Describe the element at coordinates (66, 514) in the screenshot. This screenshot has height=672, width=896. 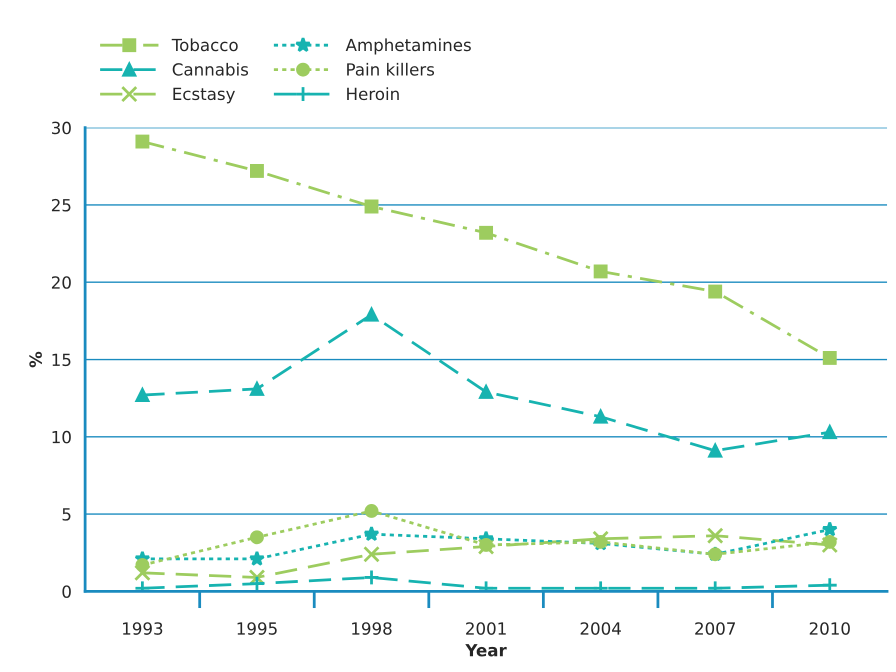
I see `y-tick-label: 5` at that location.